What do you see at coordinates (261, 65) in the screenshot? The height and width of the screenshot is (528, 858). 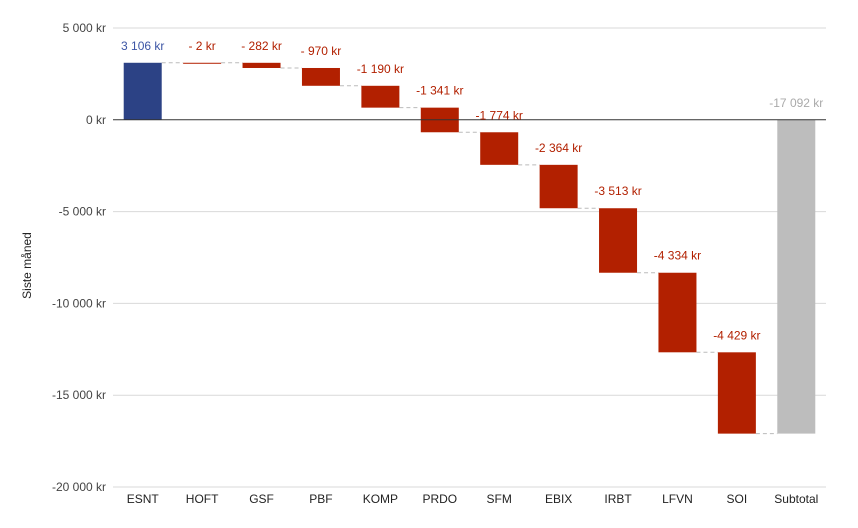 I see `bar-gsf` at bounding box center [261, 65].